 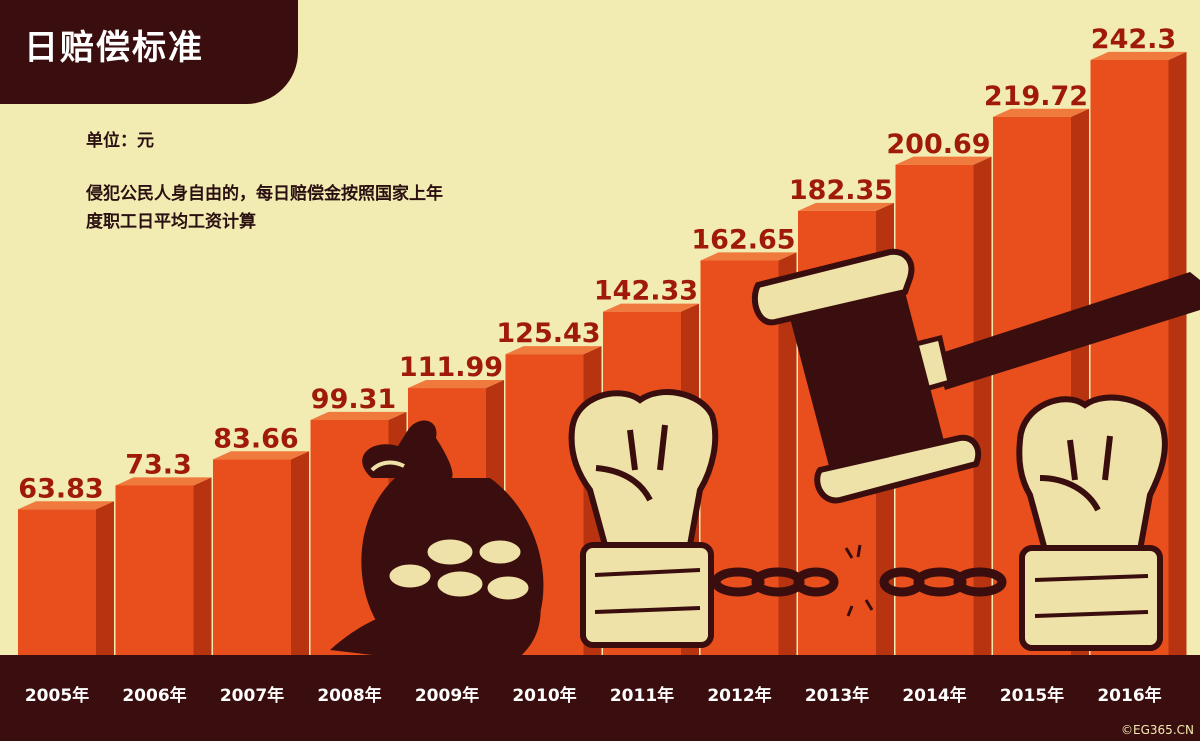 What do you see at coordinates (643, 518) in the screenshot?
I see `left-fist-icon` at bounding box center [643, 518].